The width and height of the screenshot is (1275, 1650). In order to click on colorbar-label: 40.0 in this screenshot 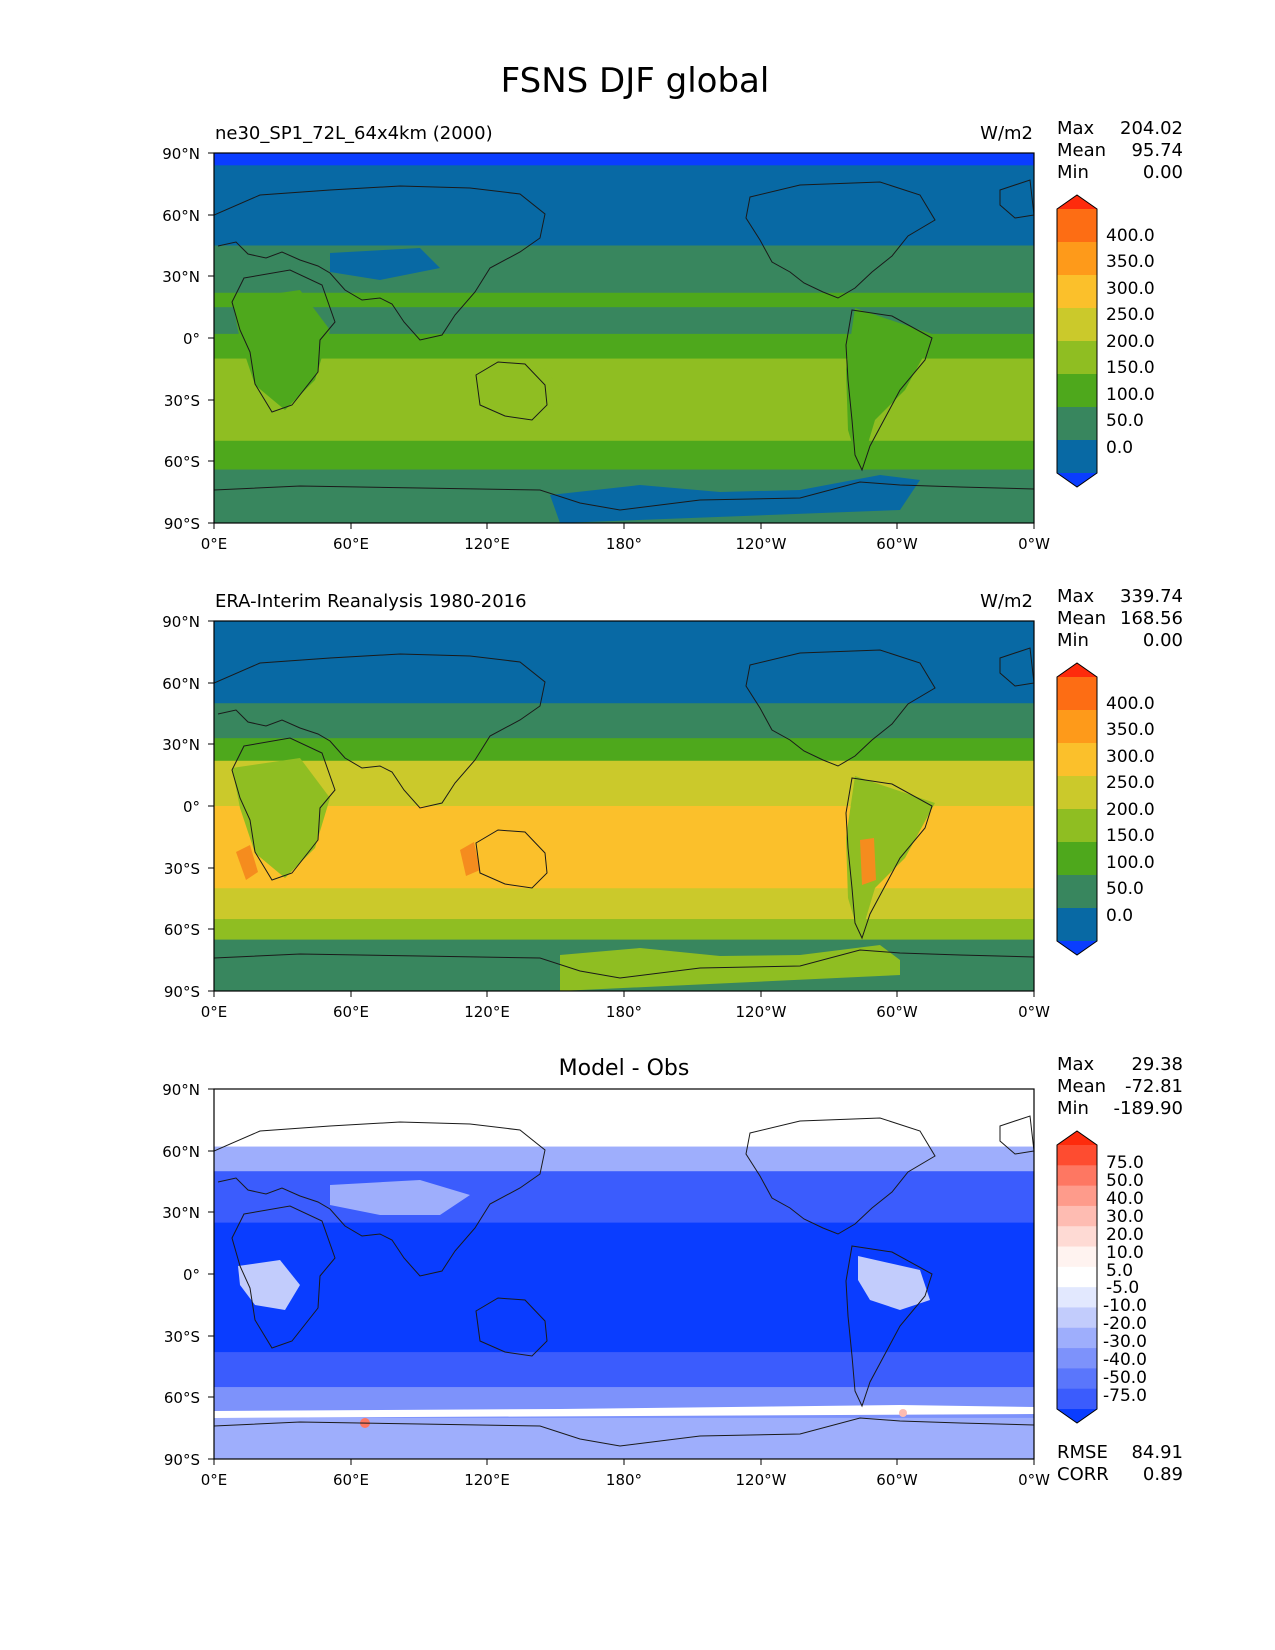, I will do `click(1125, 1199)`.